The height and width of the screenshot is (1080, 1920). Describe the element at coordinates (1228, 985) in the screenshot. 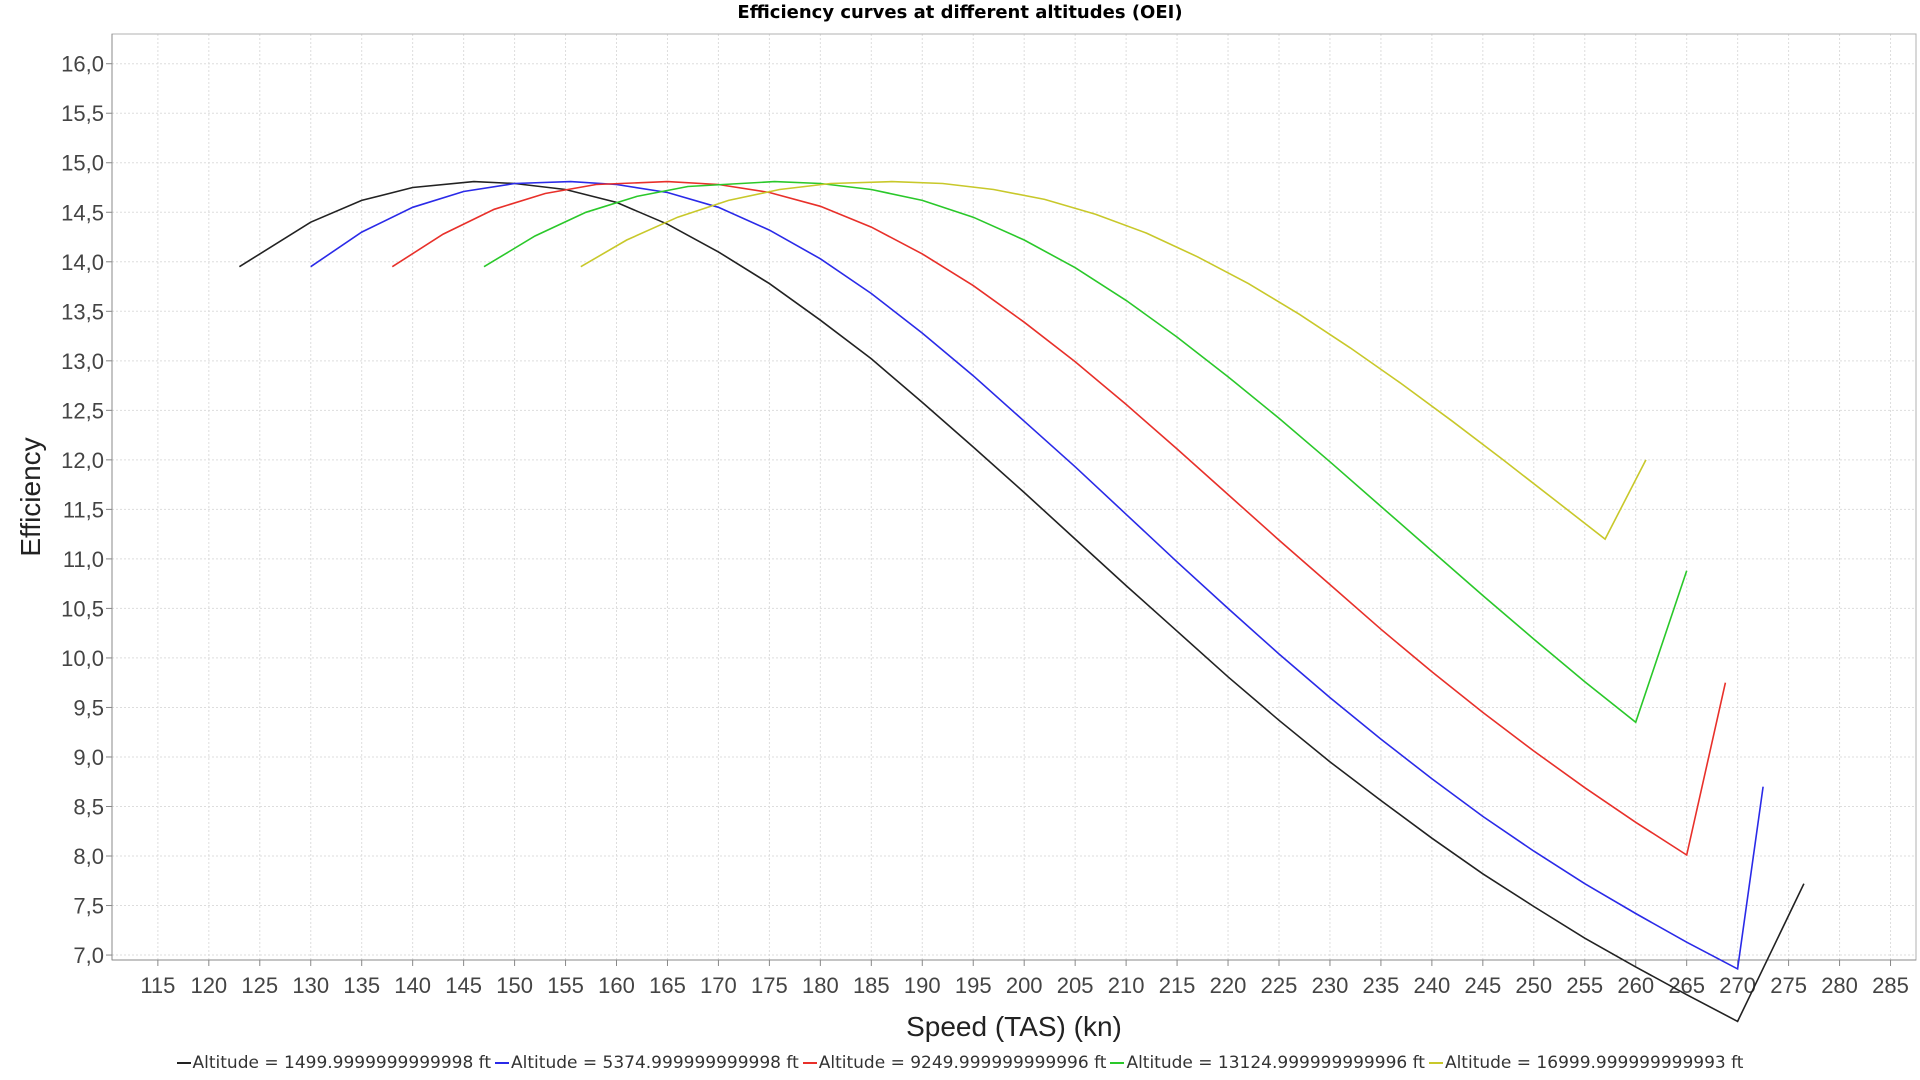

I see `x-tick-label: 220` at that location.